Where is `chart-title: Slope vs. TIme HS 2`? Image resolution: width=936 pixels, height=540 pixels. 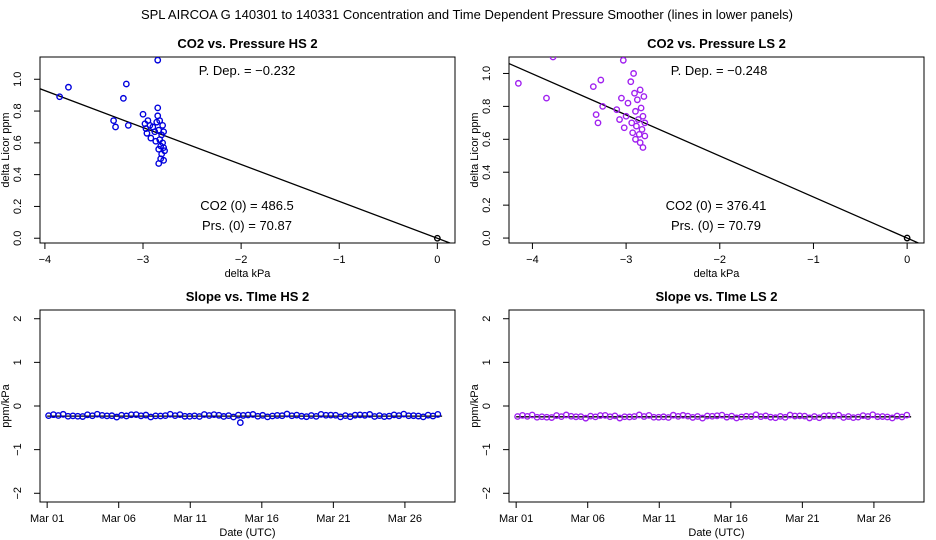
chart-title: Slope vs. TIme HS 2 is located at coordinates (248, 296).